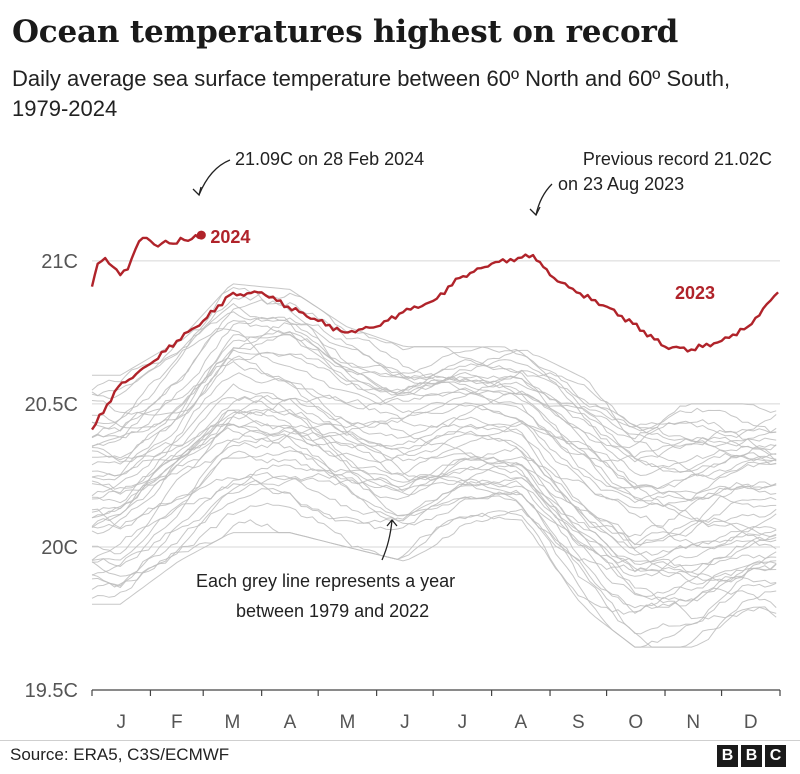  What do you see at coordinates (59, 548) in the screenshot?
I see `y-tick-label: 20C` at bounding box center [59, 548].